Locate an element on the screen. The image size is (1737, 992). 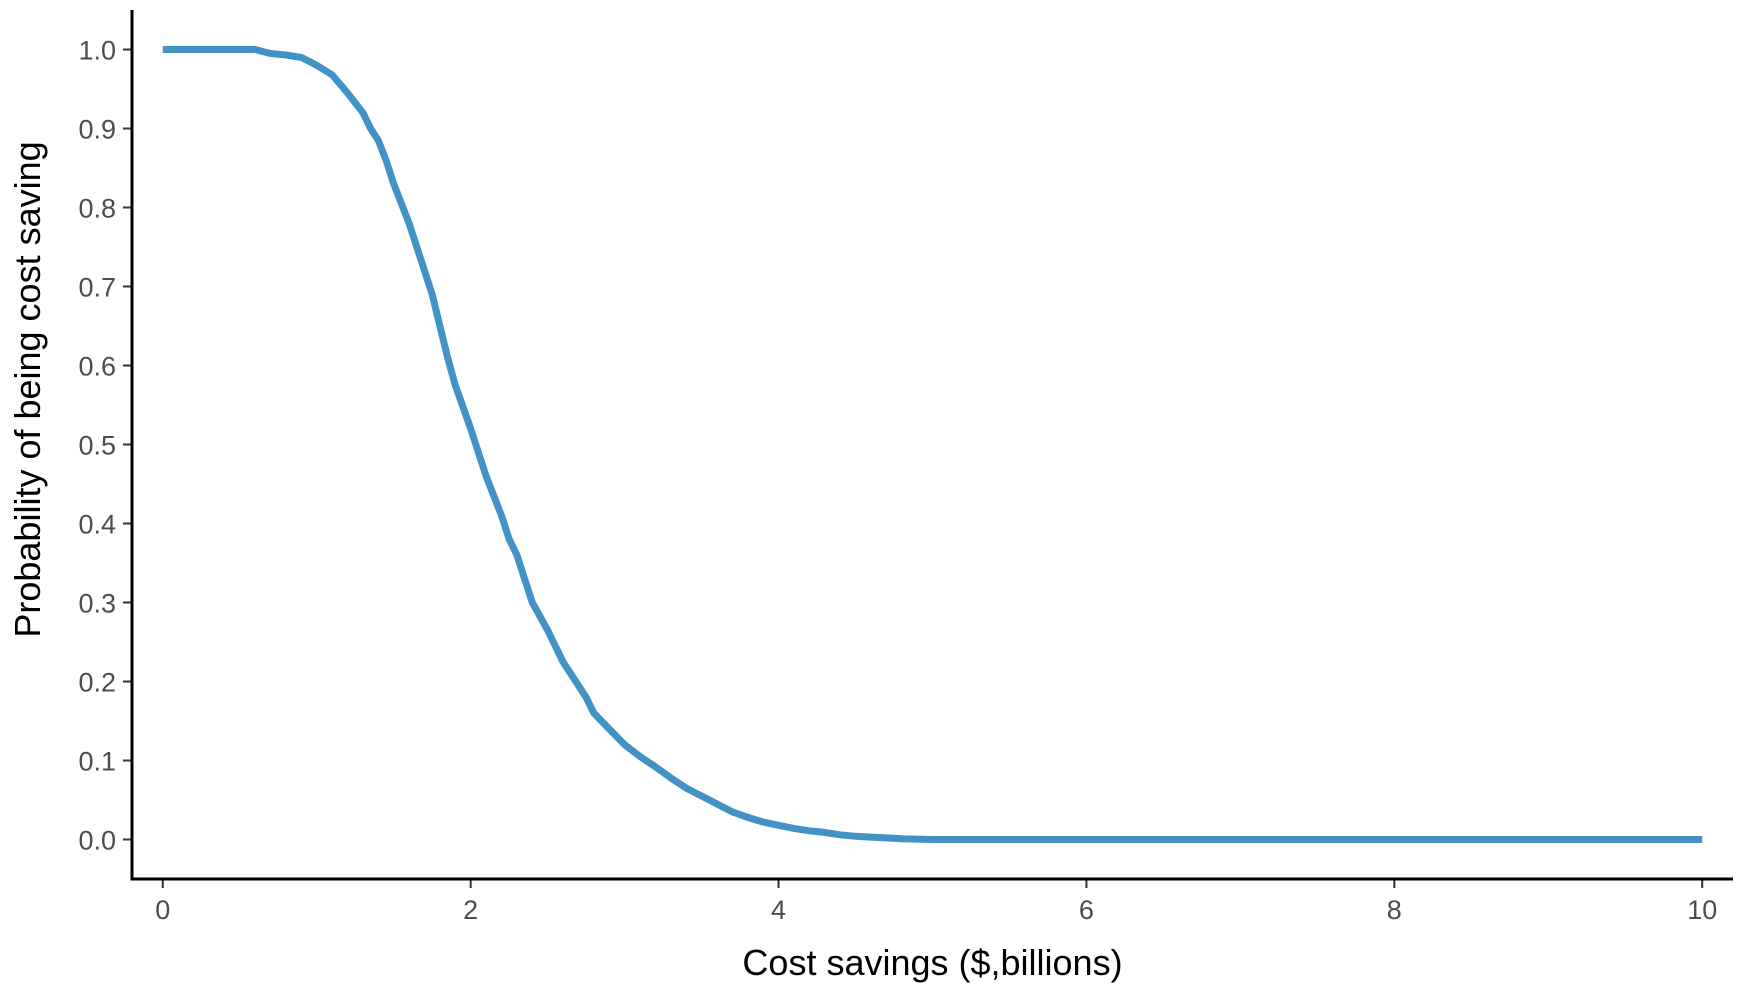
x-tick-label: 0 is located at coordinates (162, 910).